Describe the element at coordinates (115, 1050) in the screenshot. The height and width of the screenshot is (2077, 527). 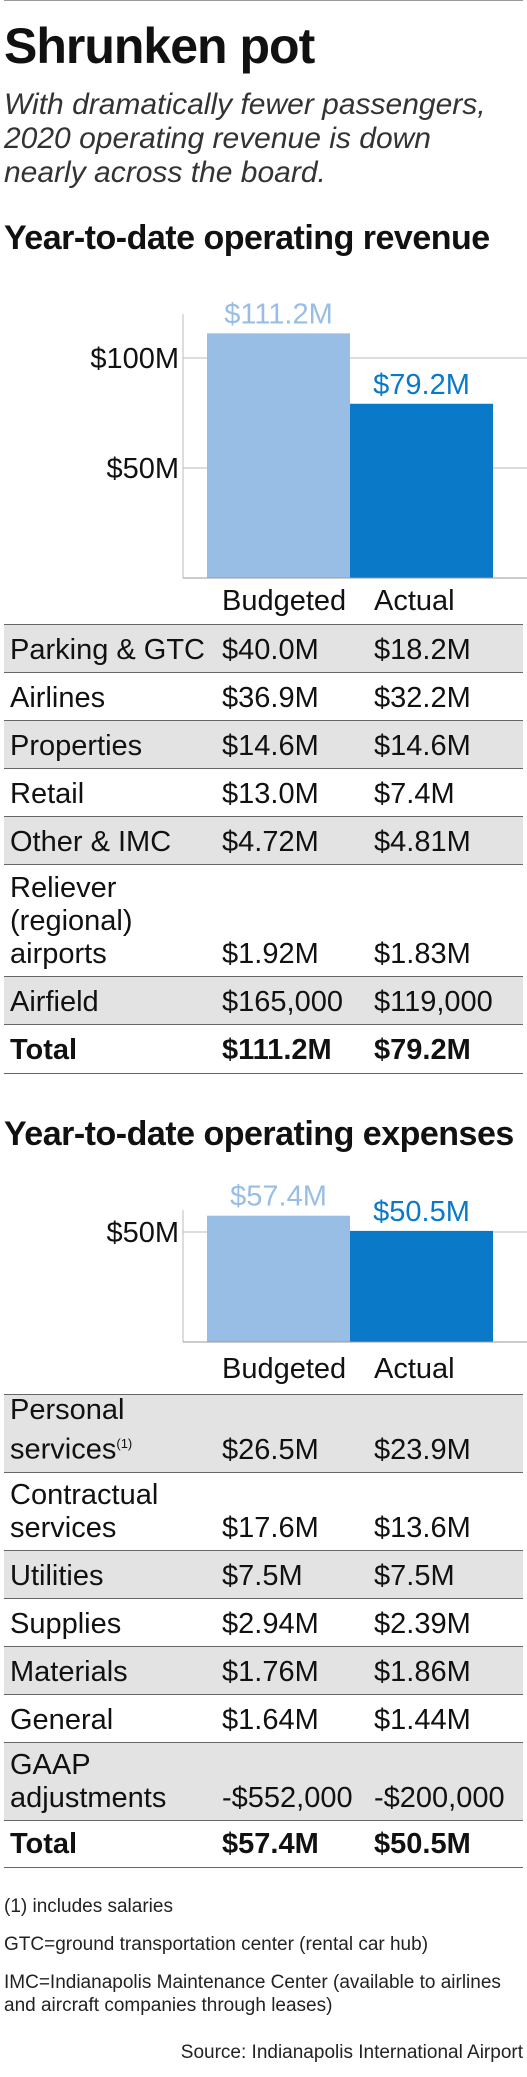
I see `revenue-table-row-label: Total` at that location.